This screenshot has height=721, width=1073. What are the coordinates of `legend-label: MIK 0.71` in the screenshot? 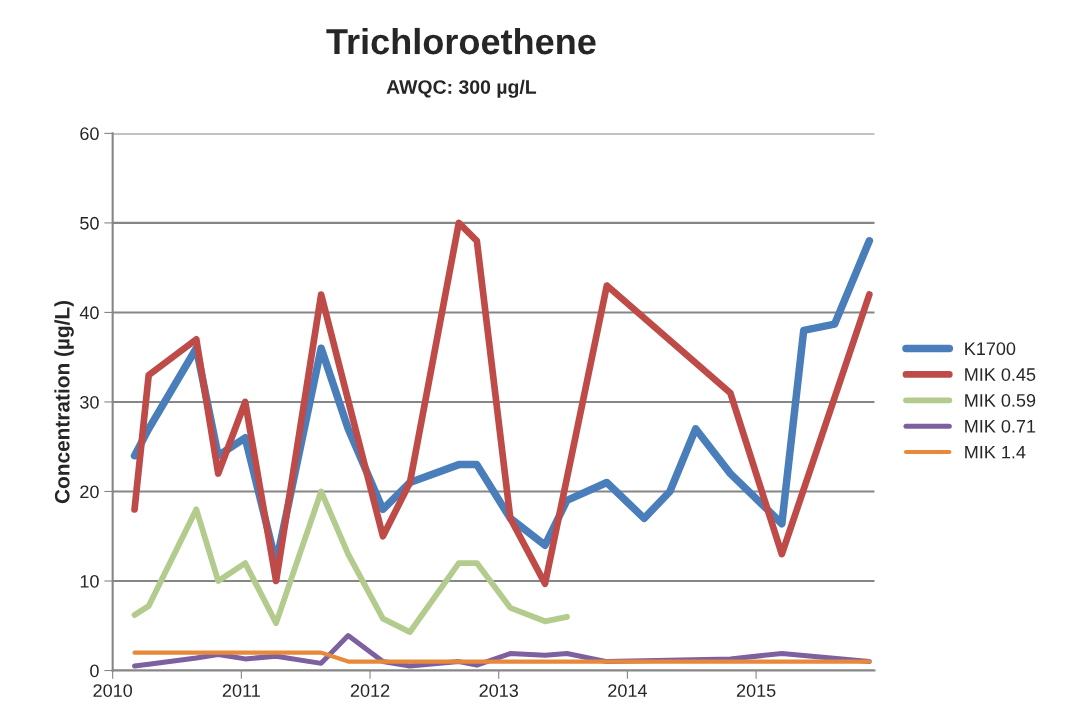 It's located at (1000, 426).